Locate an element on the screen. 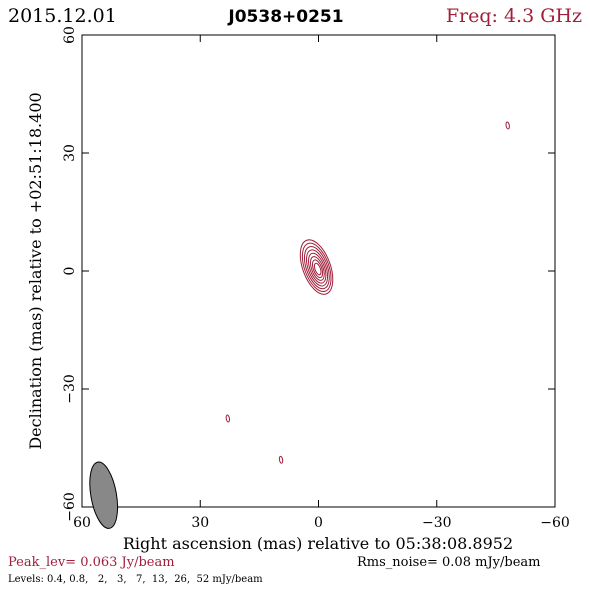 Image resolution: width=590 pixels, height=590 pixels. rms-noise: Rms_noise= 0.08 mJy/beam is located at coordinates (448, 562).